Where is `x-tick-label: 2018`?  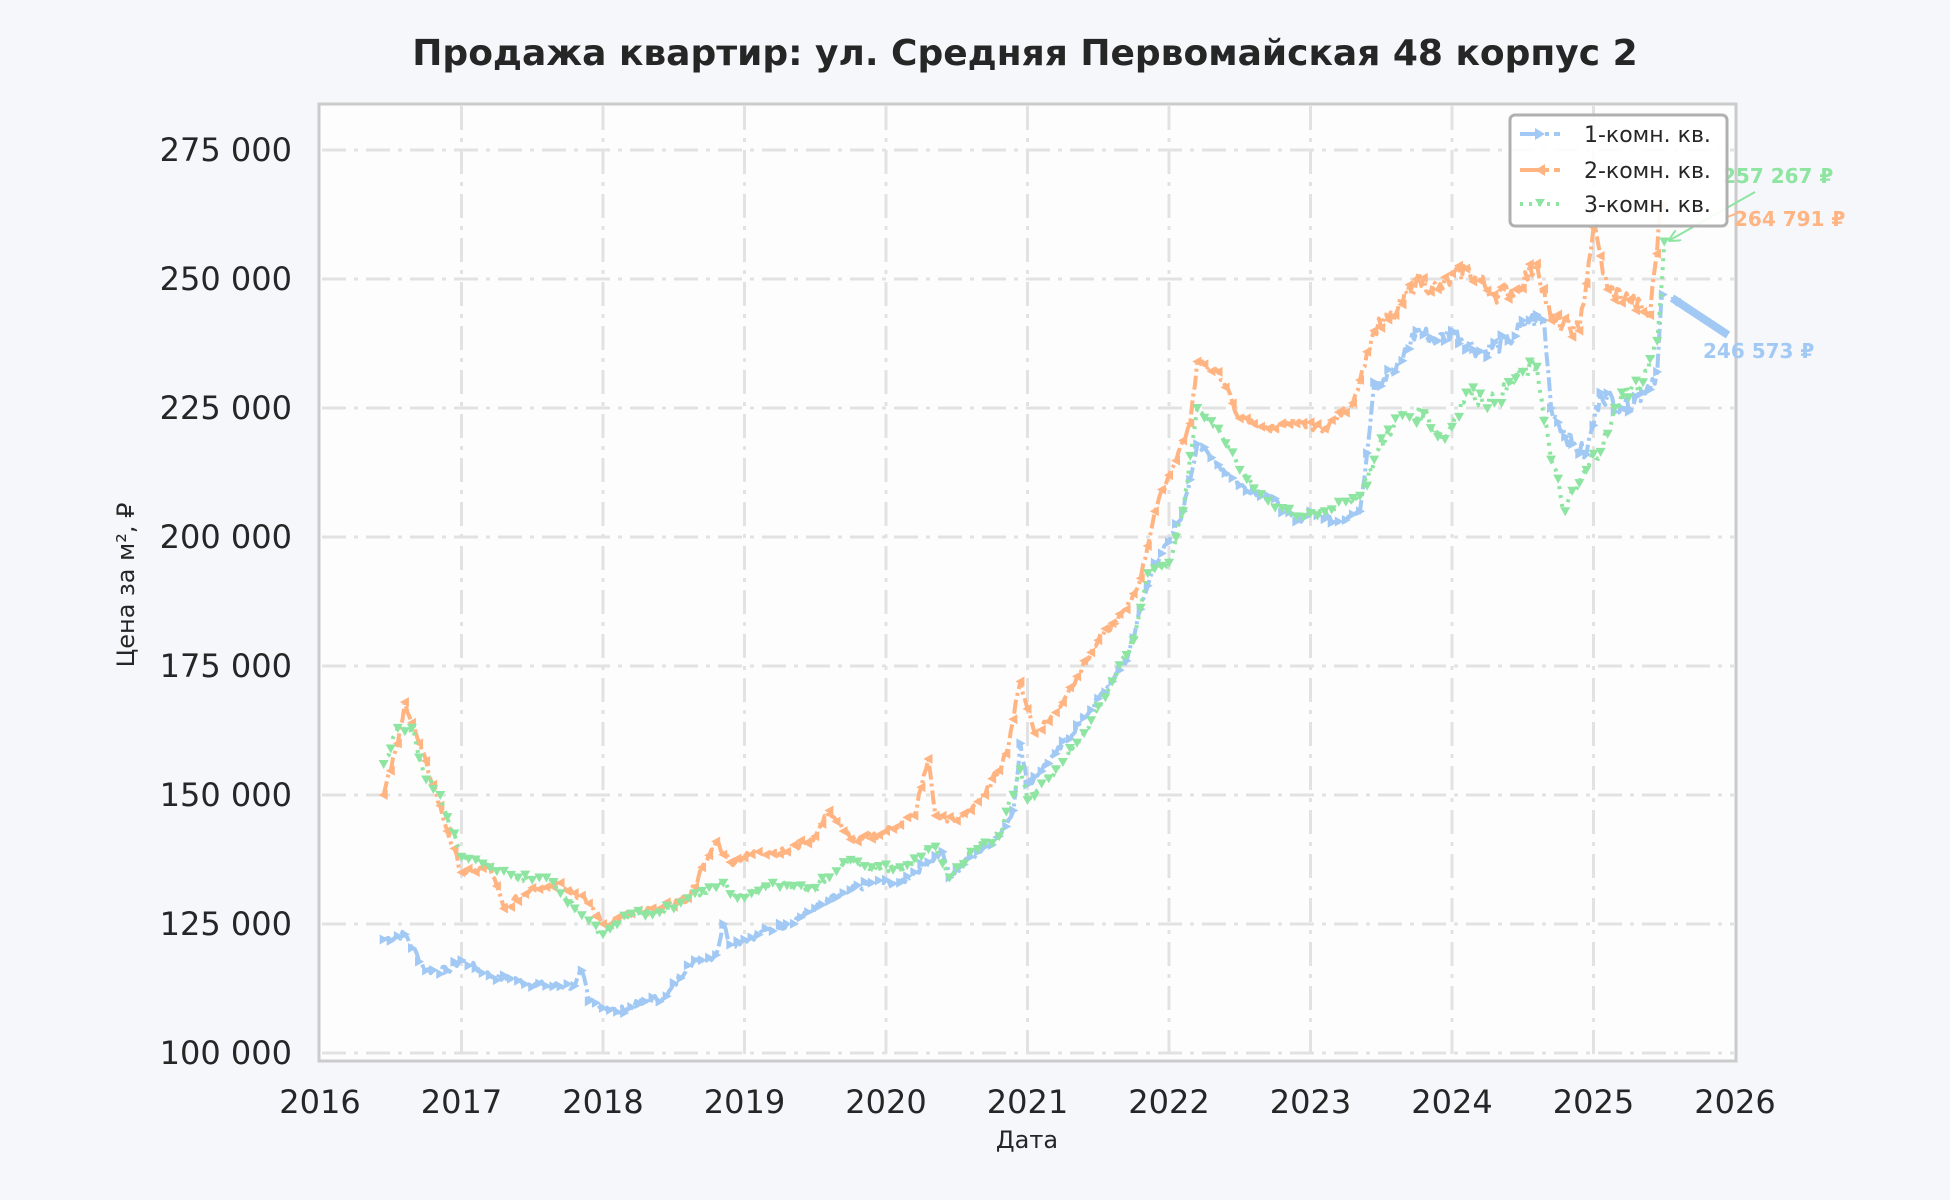 x-tick-label: 2018 is located at coordinates (602, 1102).